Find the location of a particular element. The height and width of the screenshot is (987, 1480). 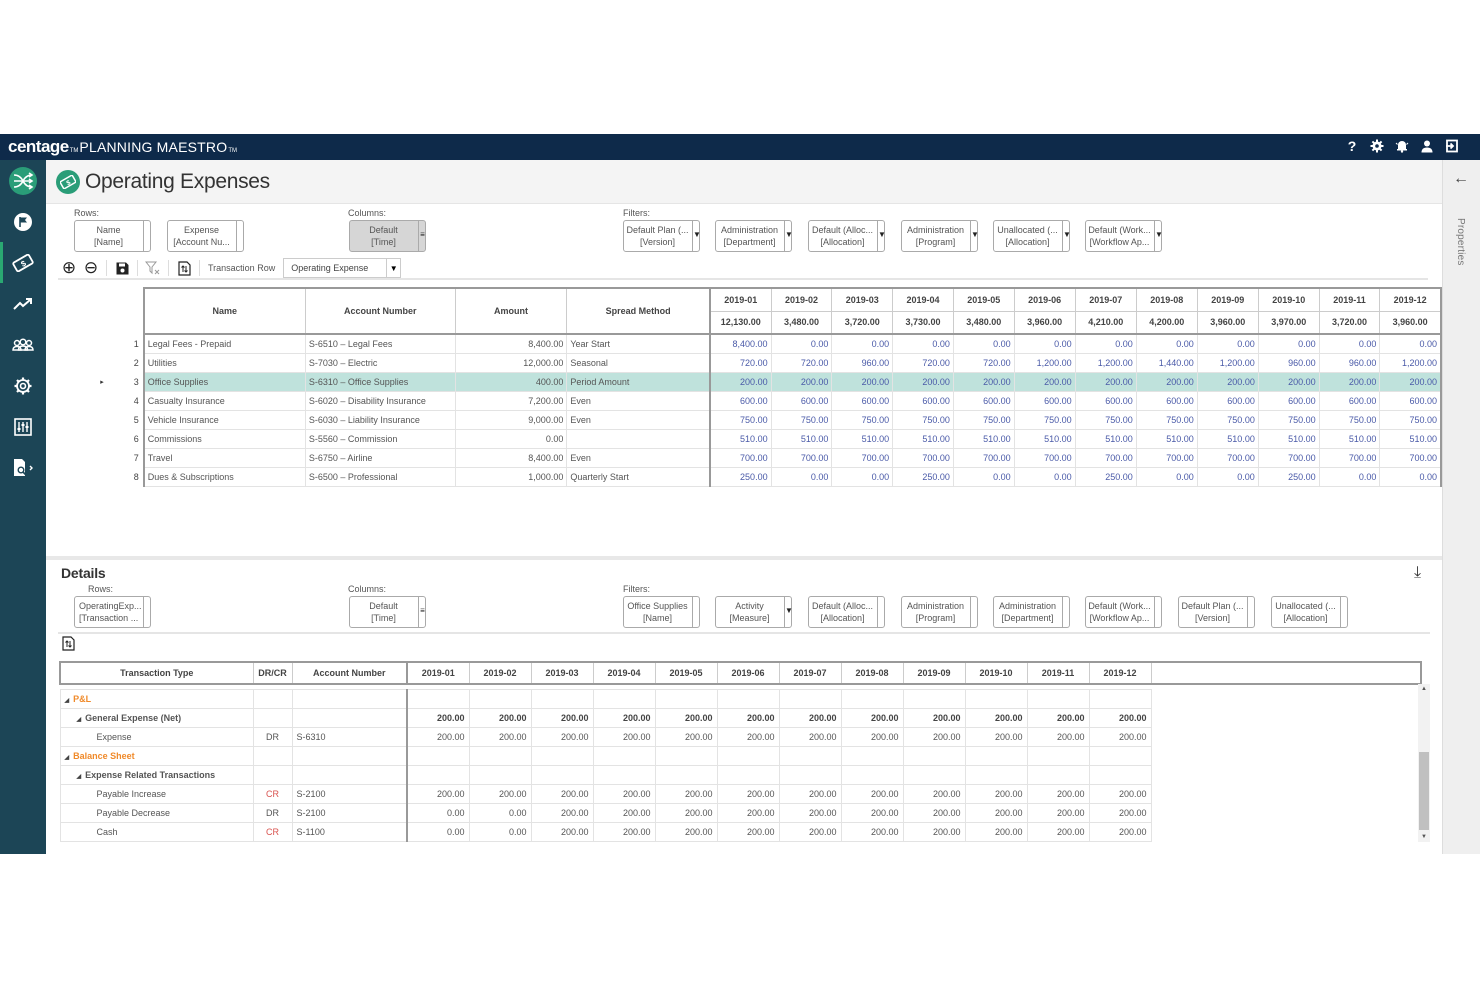

transaction-row-select: Operating Expense is located at coordinates (335, 268).